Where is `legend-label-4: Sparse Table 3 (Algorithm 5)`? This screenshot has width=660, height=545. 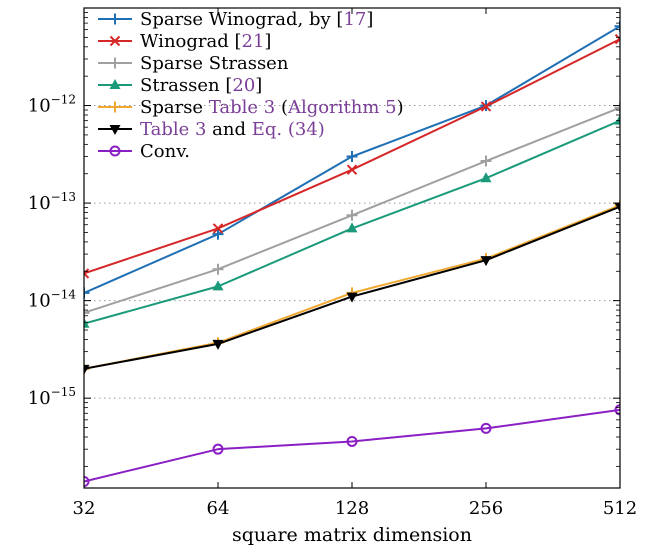
legend-label-4: Sparse Table 3 (Algorithm 5) is located at coordinates (272, 107).